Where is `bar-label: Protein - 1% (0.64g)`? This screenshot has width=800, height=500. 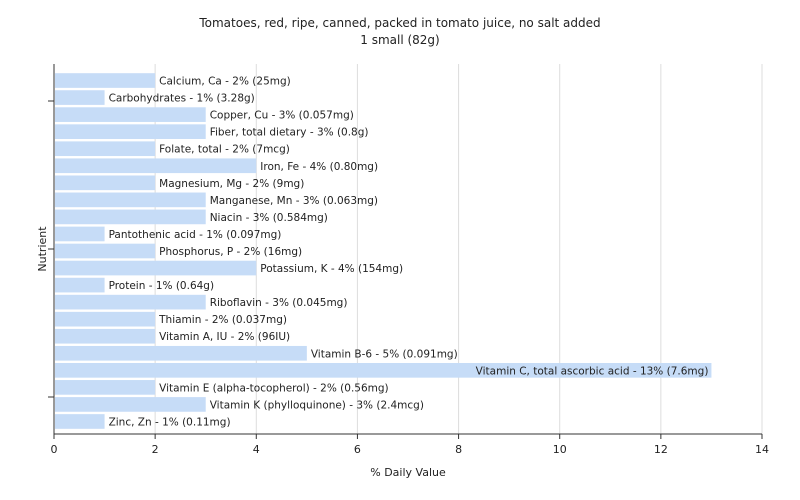
bar-label: Protein - 1% (0.64g) is located at coordinates (162, 286).